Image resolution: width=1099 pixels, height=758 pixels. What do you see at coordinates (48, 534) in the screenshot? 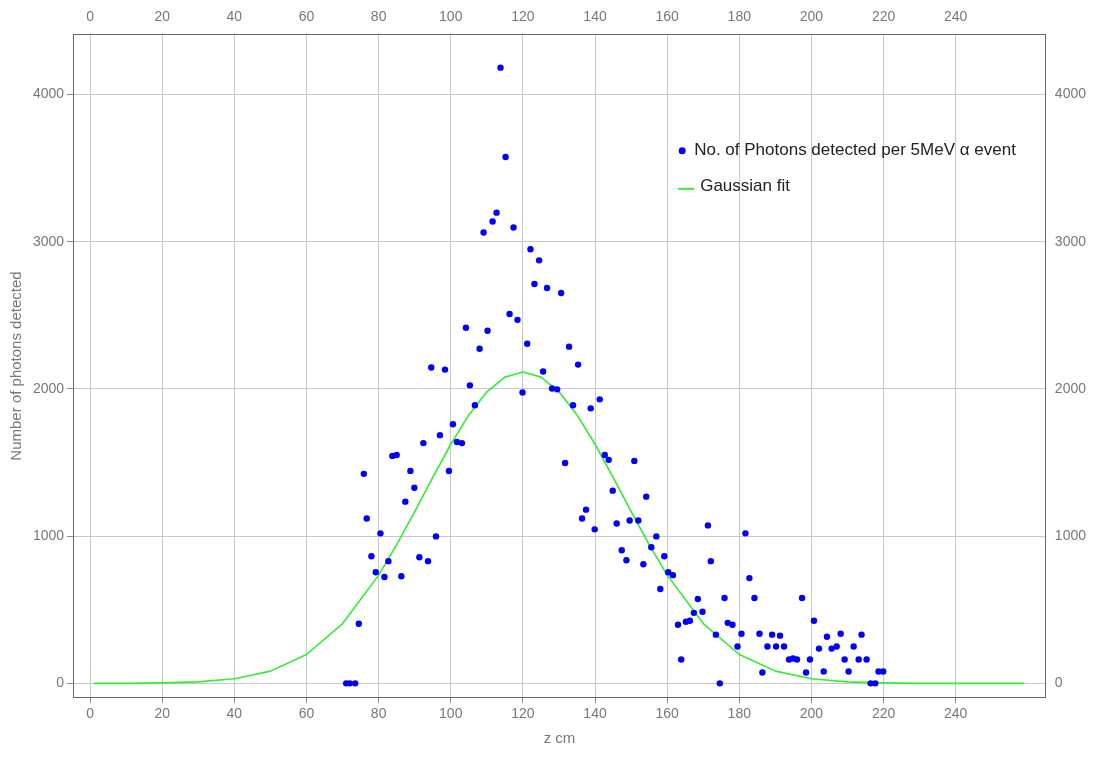
I see `y-tick-label: 1000` at bounding box center [48, 534].